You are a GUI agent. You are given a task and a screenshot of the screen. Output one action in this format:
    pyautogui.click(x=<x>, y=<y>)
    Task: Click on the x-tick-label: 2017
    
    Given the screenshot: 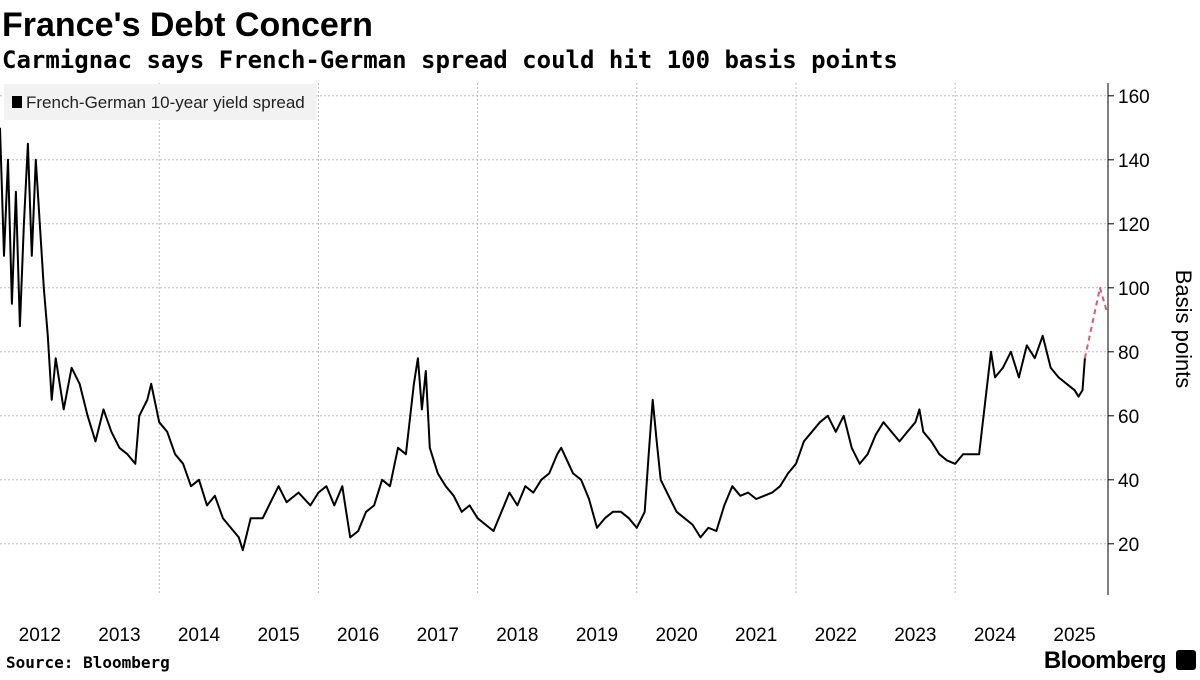 What is the action you would take?
    pyautogui.click(x=438, y=635)
    